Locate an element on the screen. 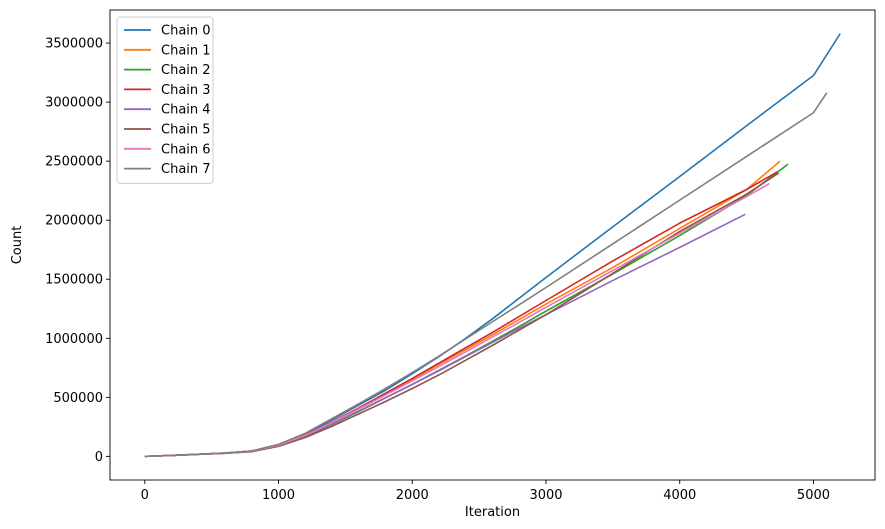 The height and width of the screenshot is (529, 885). y-tick-label: 2000000 is located at coordinates (74, 221).